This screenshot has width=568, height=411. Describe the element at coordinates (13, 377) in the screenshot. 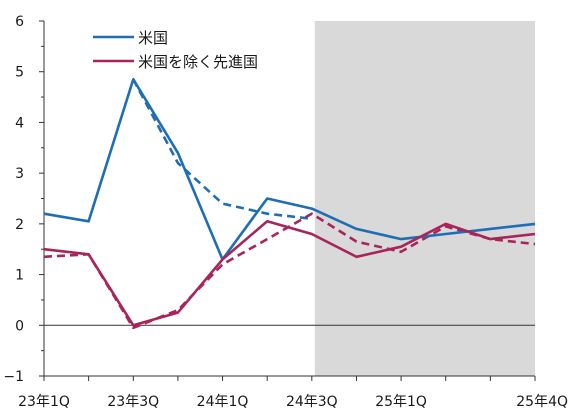

I see `y-tick-label: −1` at that location.